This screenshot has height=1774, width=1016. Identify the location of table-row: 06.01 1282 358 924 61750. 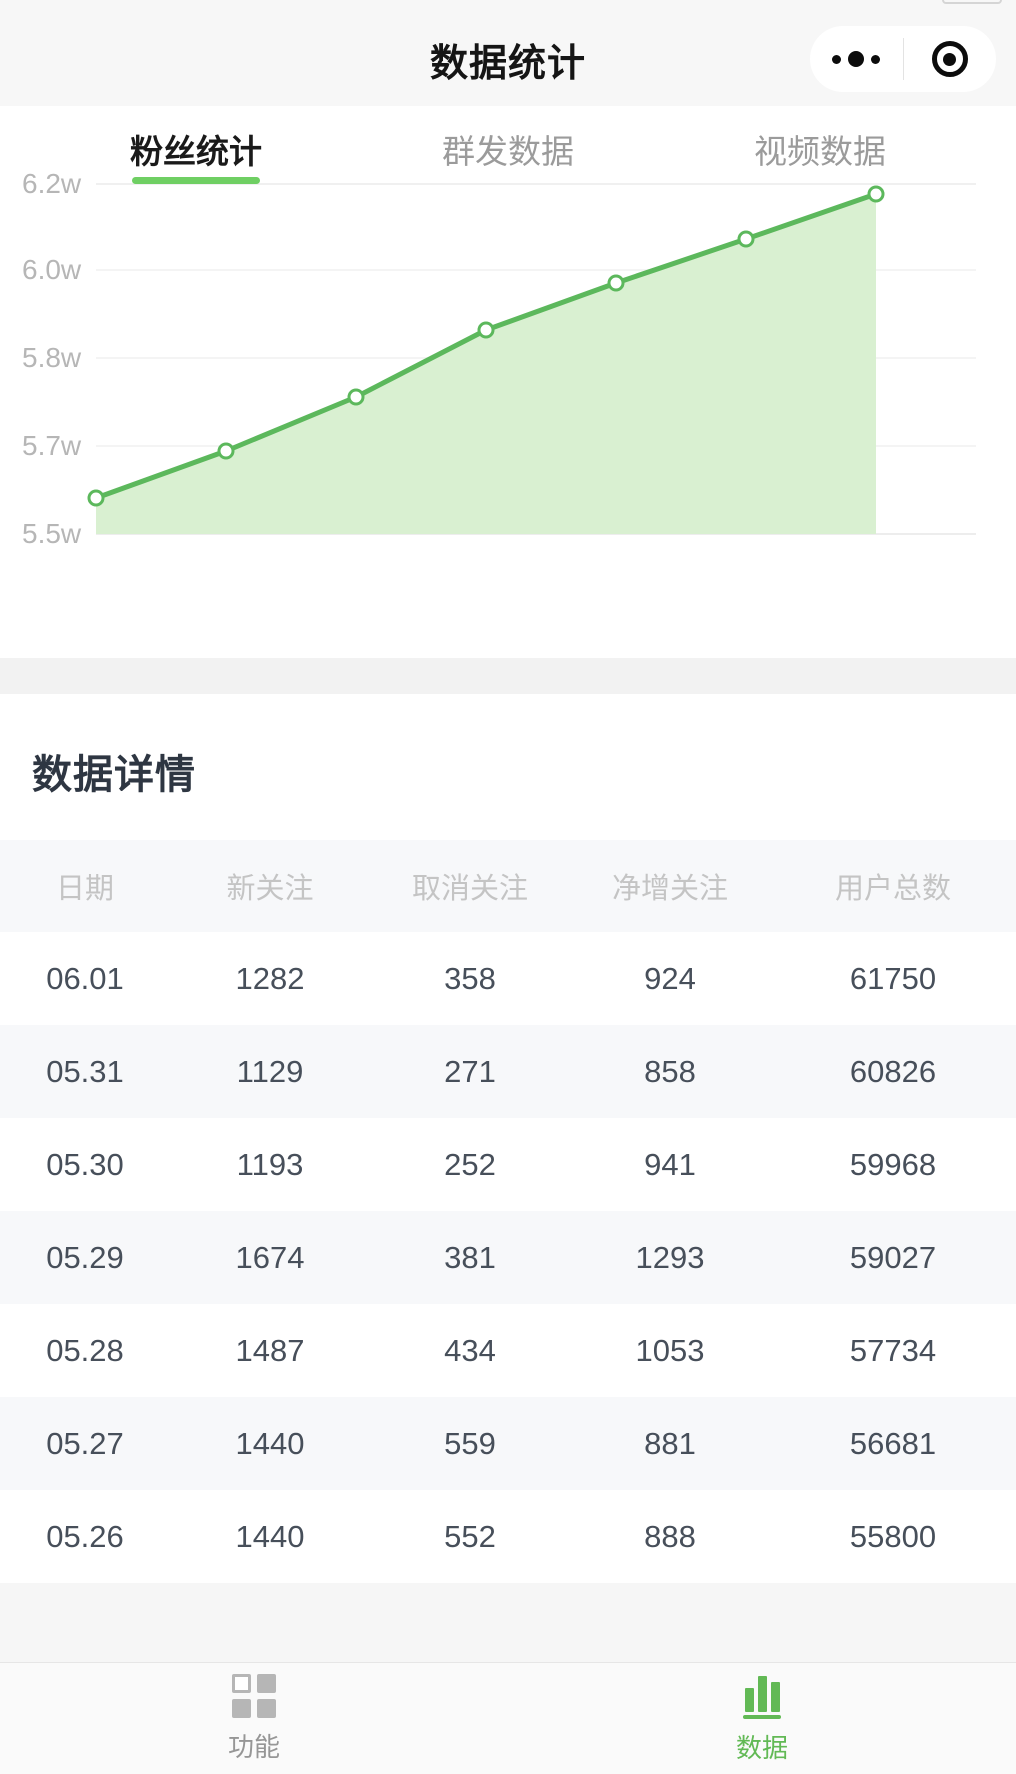
(508, 978).